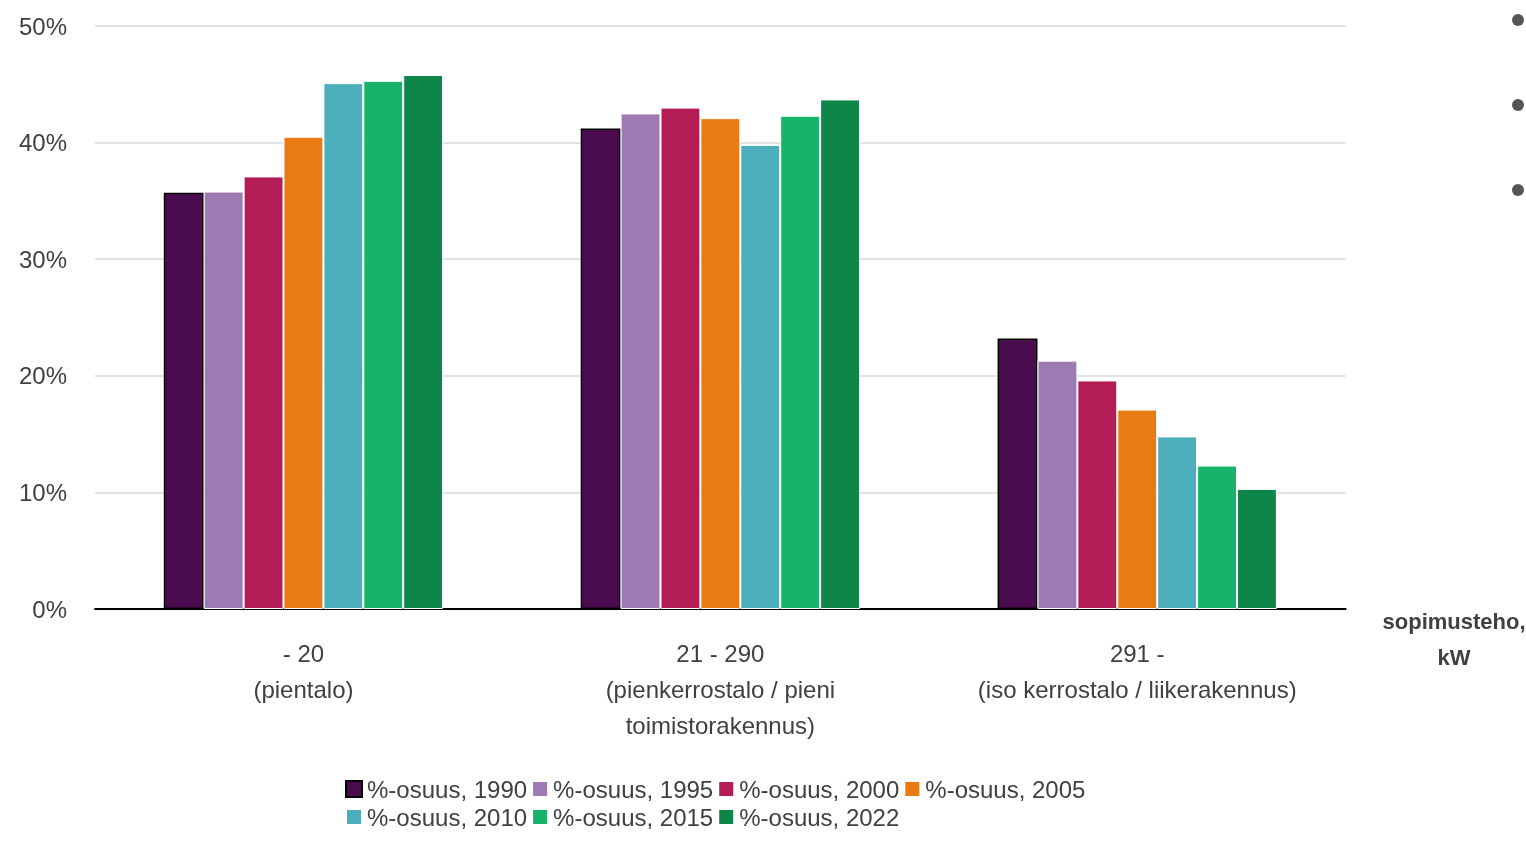  What do you see at coordinates (42, 259) in the screenshot?
I see `y-tick-label: 30%` at bounding box center [42, 259].